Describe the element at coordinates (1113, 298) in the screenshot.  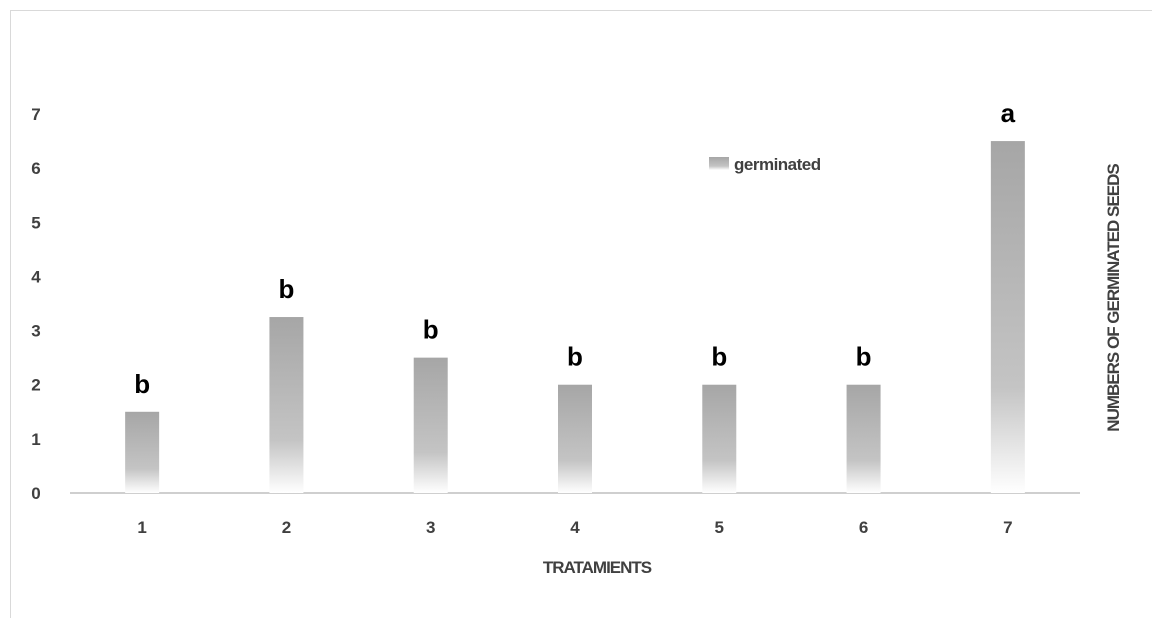
I see `y-axis-title: NUMBERS OF GERMINATED SEEDS` at that location.